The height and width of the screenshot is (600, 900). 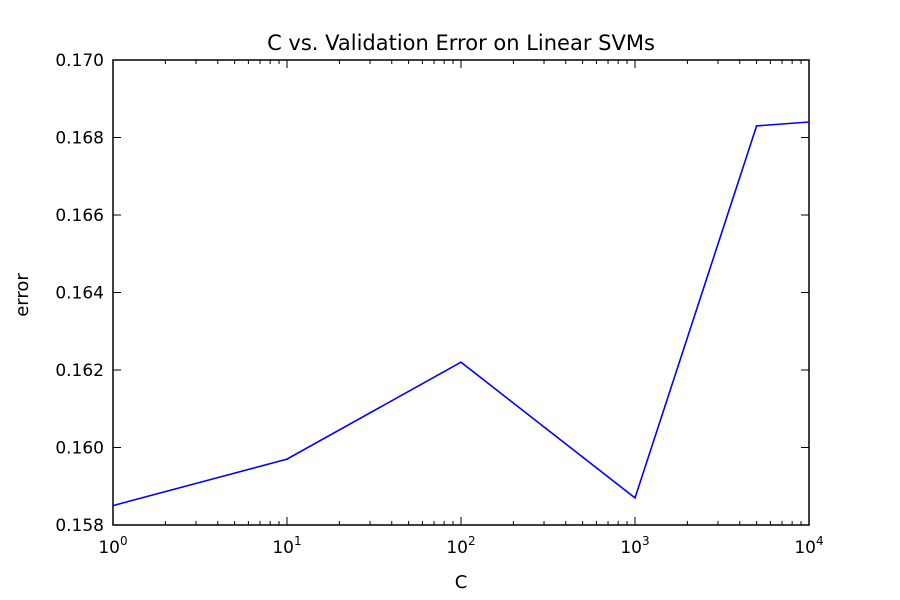 What do you see at coordinates (79, 371) in the screenshot?
I see `y-tick-label: 0.162` at bounding box center [79, 371].